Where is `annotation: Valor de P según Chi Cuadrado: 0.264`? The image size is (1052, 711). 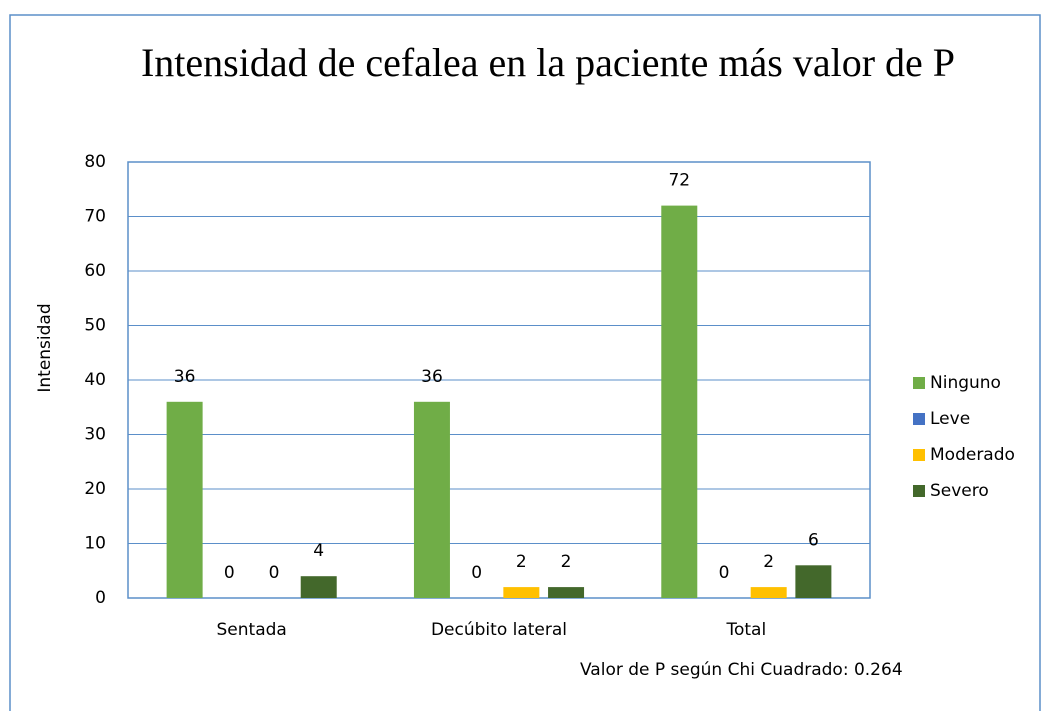 annotation: Valor de P según Chi Cuadrado: 0.264 is located at coordinates (741, 670).